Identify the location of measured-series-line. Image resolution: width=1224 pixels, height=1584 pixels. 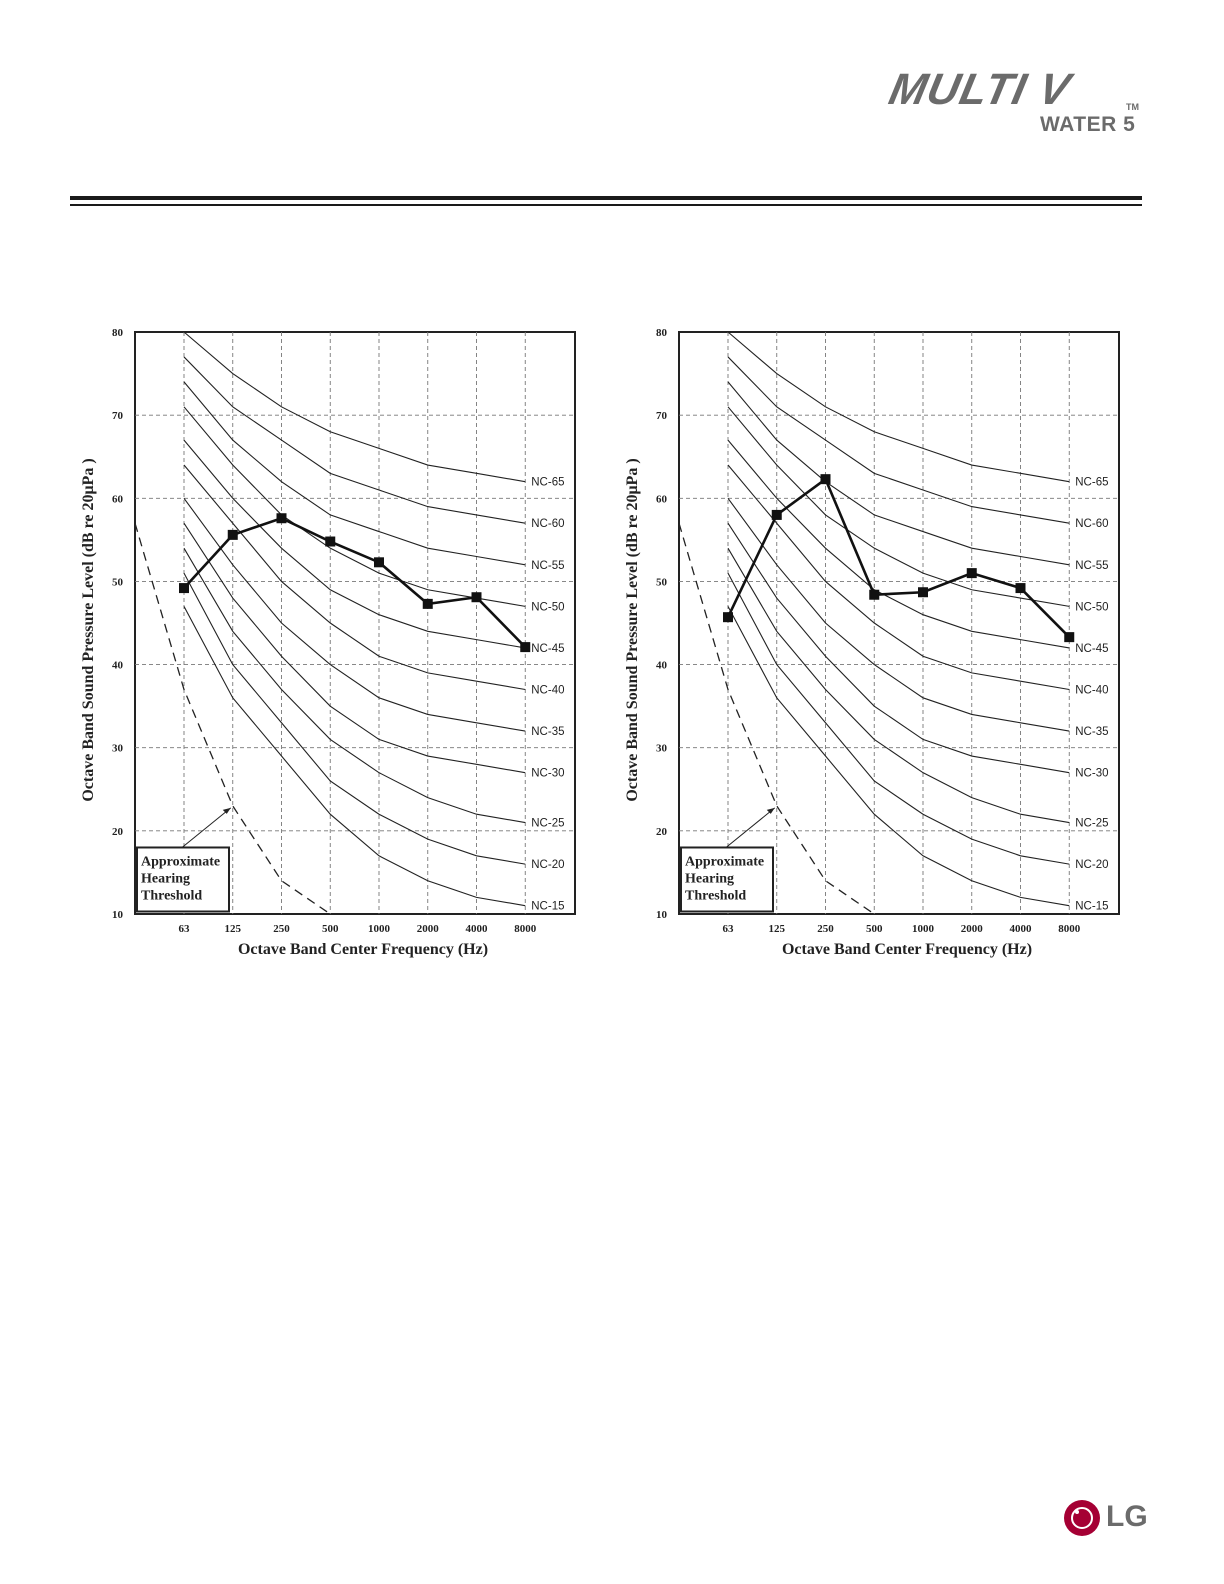
(898, 558).